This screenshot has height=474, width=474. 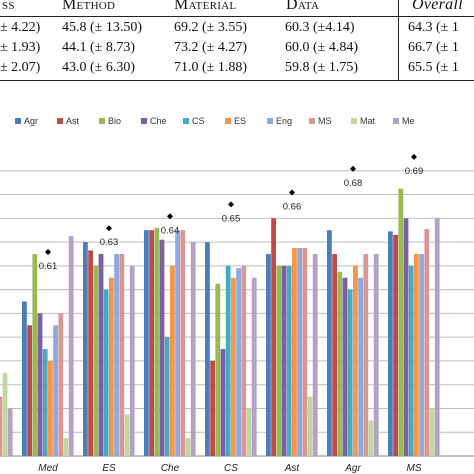 What do you see at coordinates (325, 121) in the screenshot?
I see `legend-label-ms: MS` at bounding box center [325, 121].